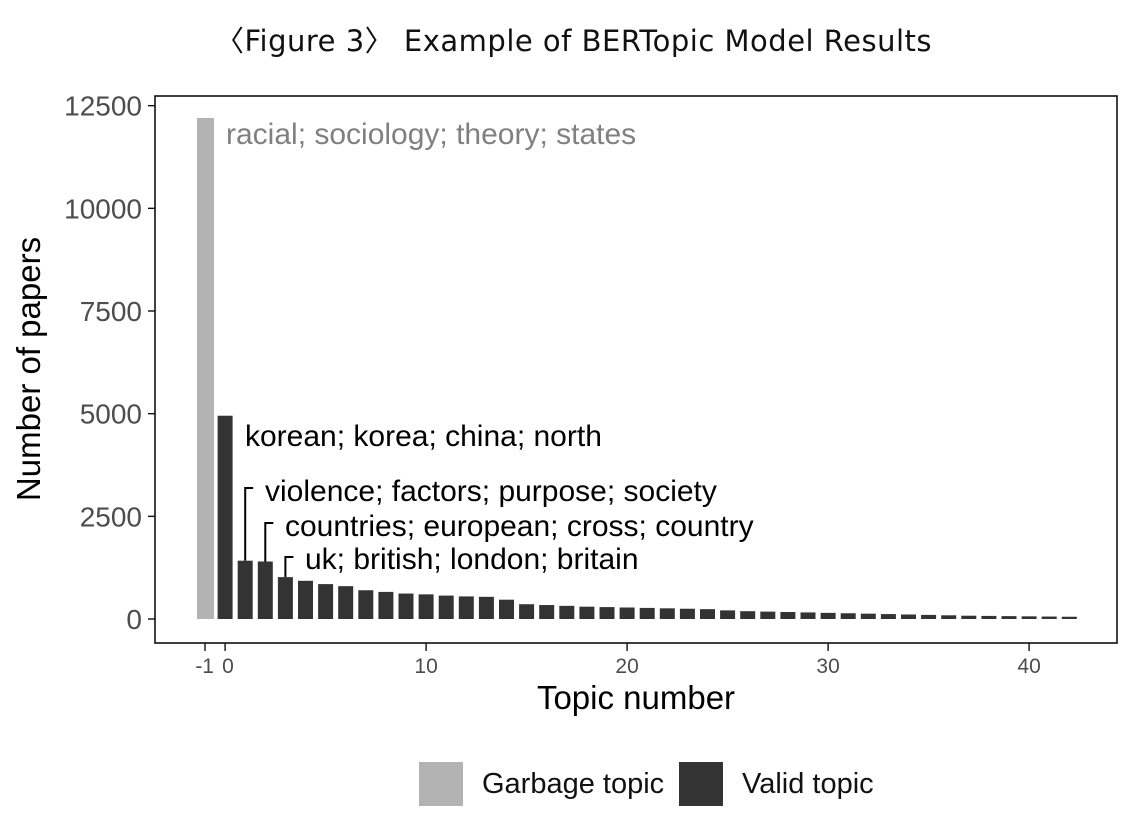  Describe the element at coordinates (423, 436) in the screenshot. I see `annotation-label-topic-0: korean; korea; china; north` at that location.